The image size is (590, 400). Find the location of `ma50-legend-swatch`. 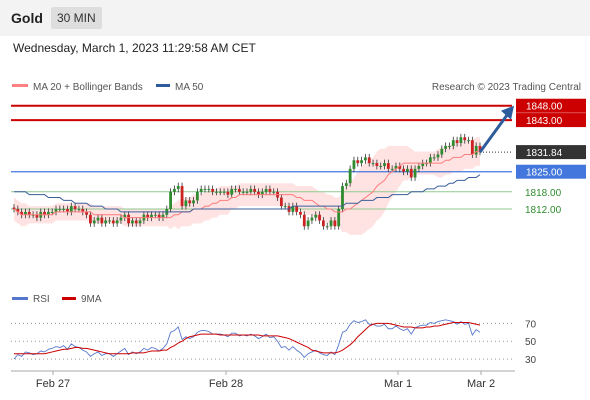

ma50-legend-swatch is located at coordinates (163, 85).